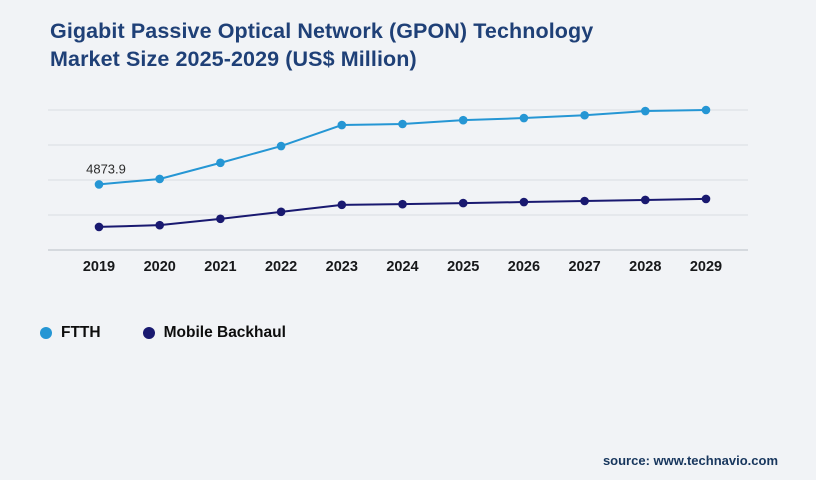  What do you see at coordinates (160, 267) in the screenshot?
I see `x-axis-label: 2020` at bounding box center [160, 267].